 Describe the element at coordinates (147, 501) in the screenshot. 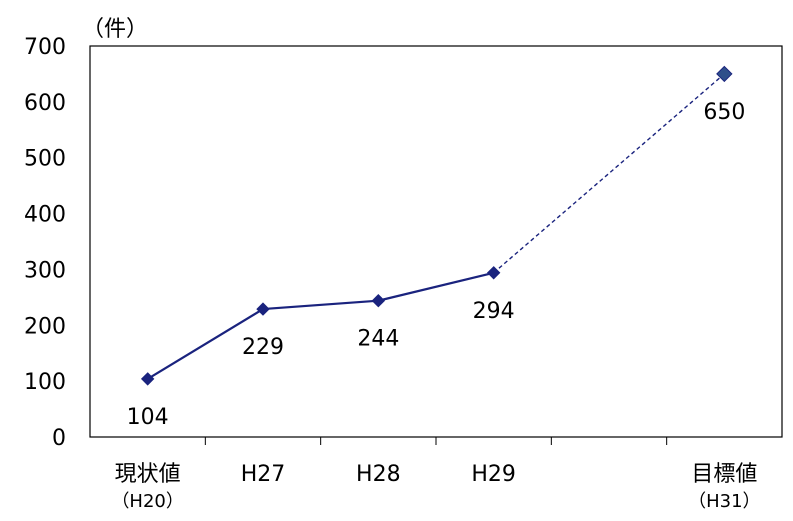

I see `x-category-sublabel: （H20）` at that location.